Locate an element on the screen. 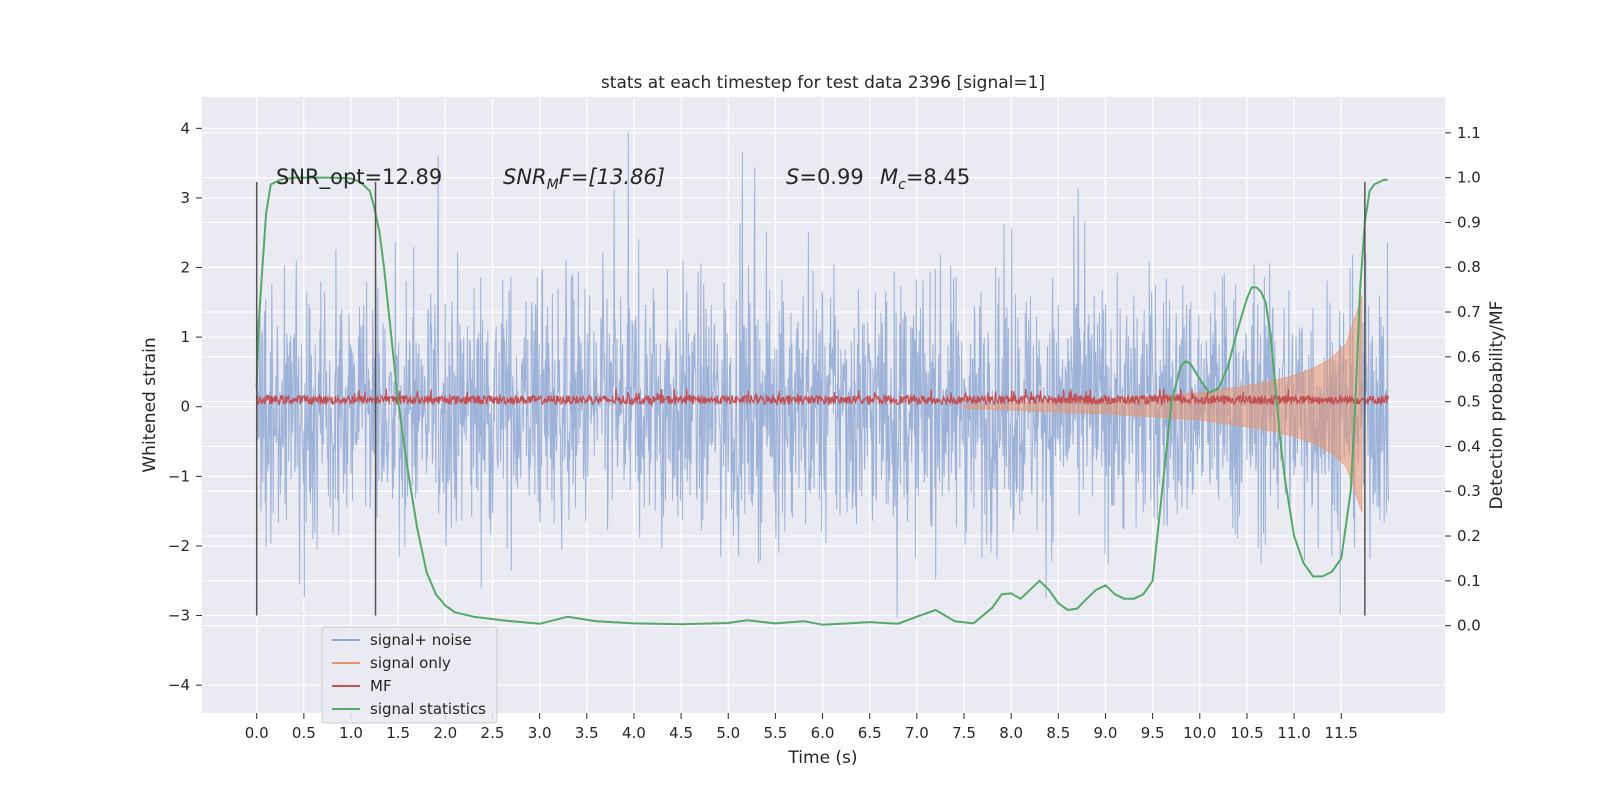  y-tick-label-right: 0.5 is located at coordinates (1469, 402).